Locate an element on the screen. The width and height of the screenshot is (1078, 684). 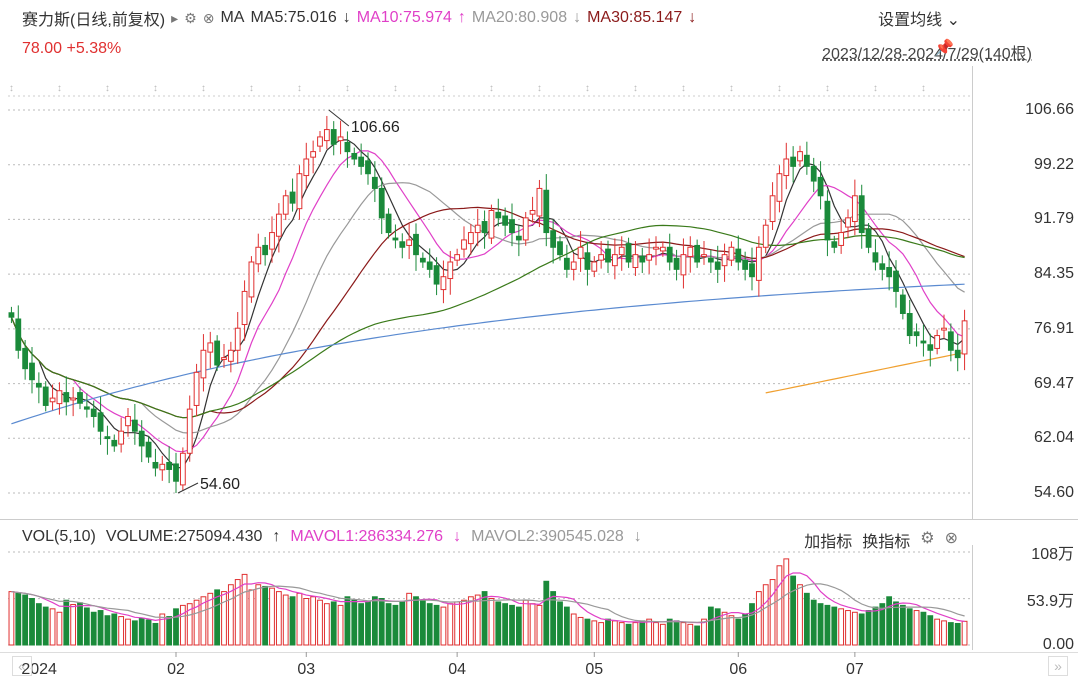
pin-icon: 📌 is located at coordinates (944, 48).